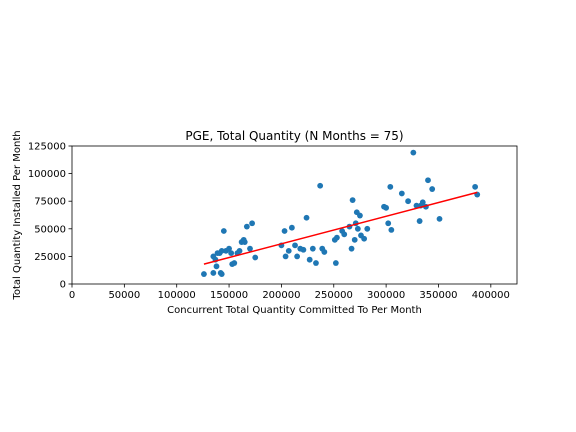 The width and height of the screenshot is (576, 432). What do you see at coordinates (63, 285) in the screenshot?
I see `y-tick-label: 0` at bounding box center [63, 285].